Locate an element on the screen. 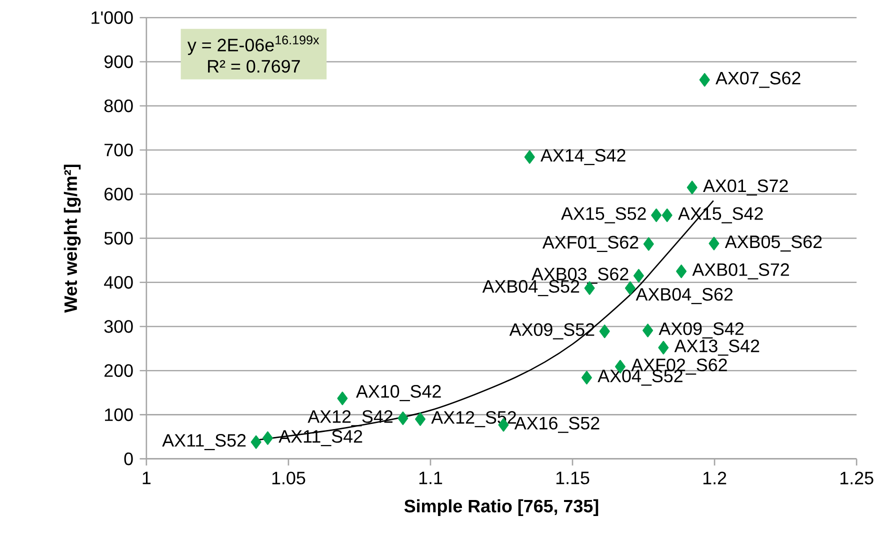 The width and height of the screenshot is (880, 557). y-tick-label: 500 is located at coordinates (118, 238).